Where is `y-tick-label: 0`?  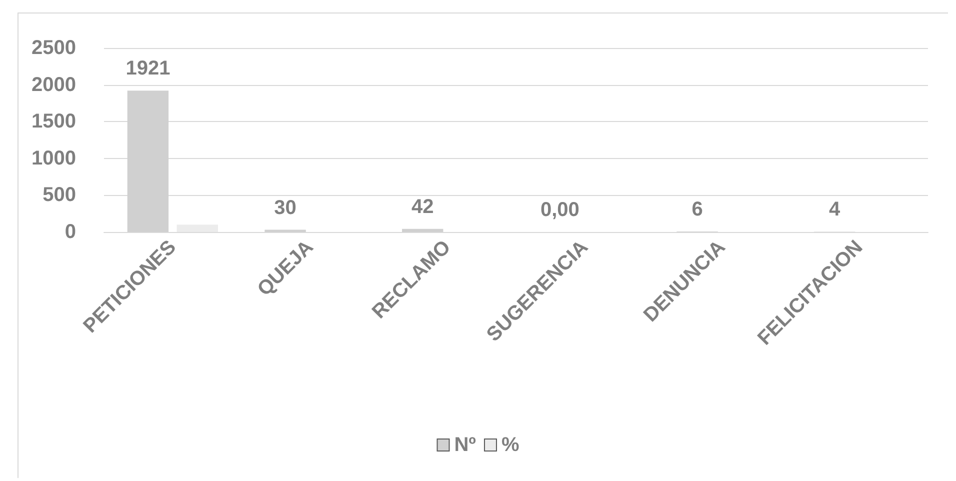 y-tick-label: 0 is located at coordinates (70, 232).